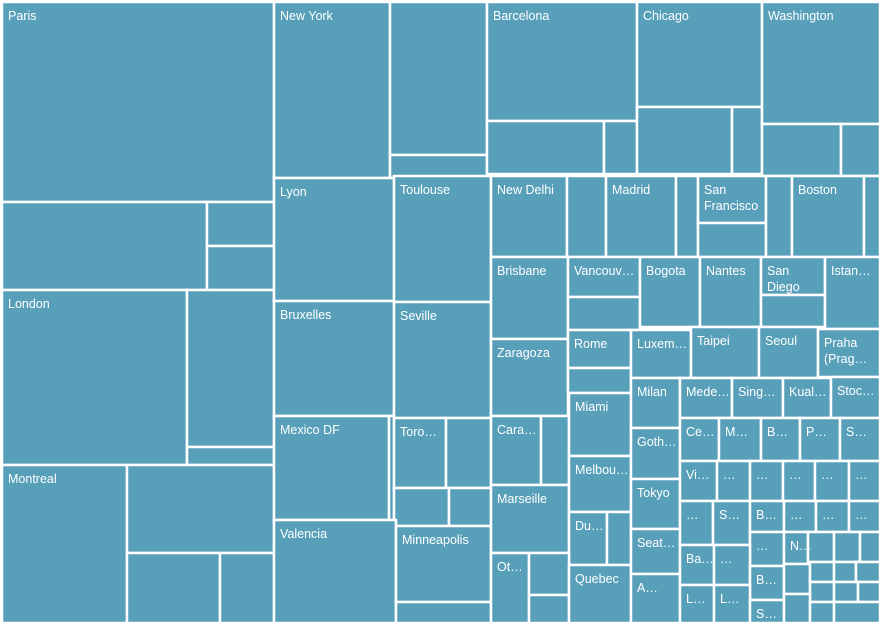  What do you see at coordinates (706, 398) in the screenshot?
I see `treemap-cell-medellin` at bounding box center [706, 398].